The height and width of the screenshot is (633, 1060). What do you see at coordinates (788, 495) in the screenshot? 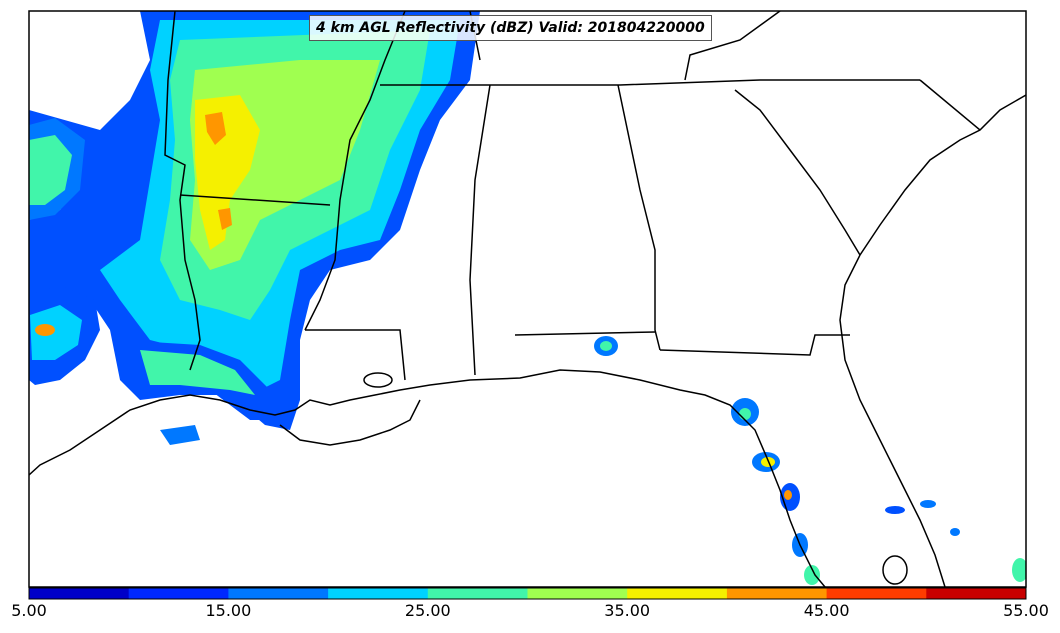
I see `echo-fl-cell-3-core` at bounding box center [788, 495].